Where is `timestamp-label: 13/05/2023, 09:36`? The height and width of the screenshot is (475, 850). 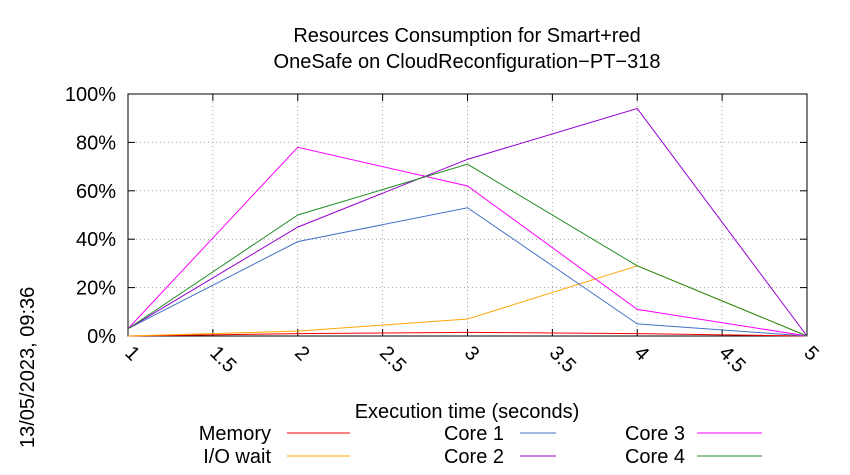
timestamp-label: 13/05/2023, 09:36 is located at coordinates (28, 367).